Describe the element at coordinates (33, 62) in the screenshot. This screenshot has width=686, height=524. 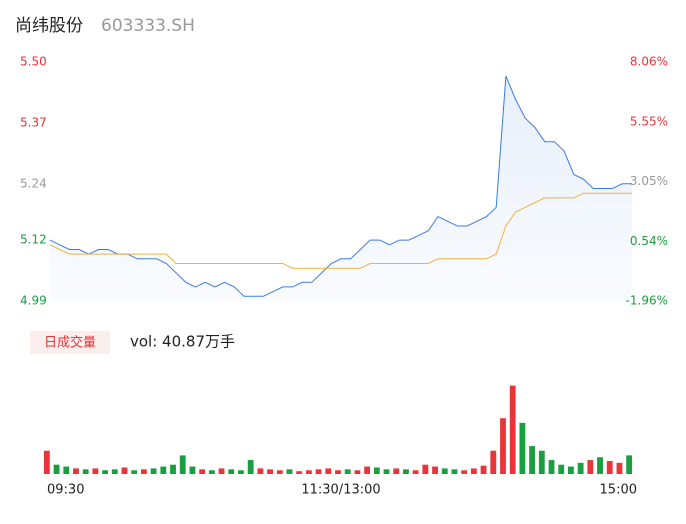
I see `y-tick-label: 5.50` at that location.